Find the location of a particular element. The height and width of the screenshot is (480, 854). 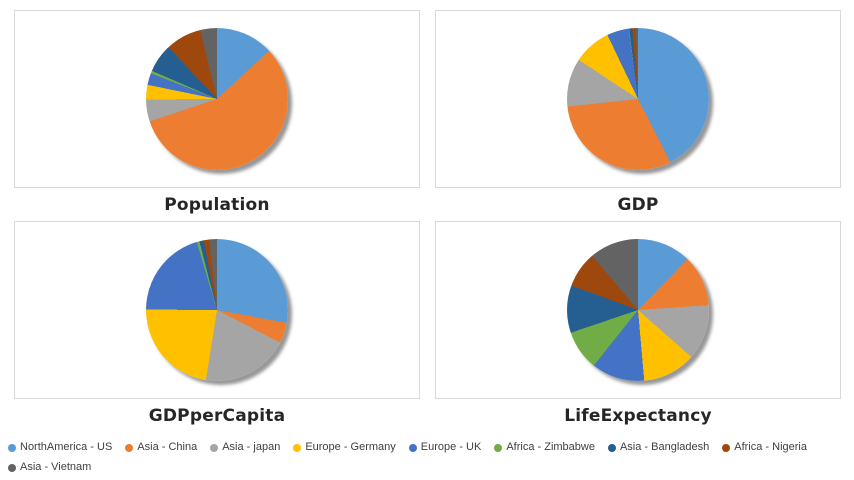

legend-item: Asia - Bangladesh is located at coordinates (658, 447).